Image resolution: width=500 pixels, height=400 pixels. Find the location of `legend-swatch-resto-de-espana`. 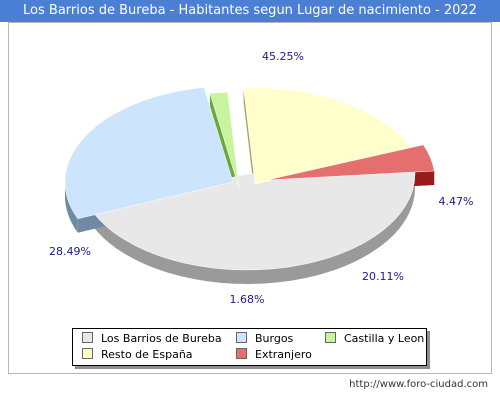

legend-swatch-resto-de-espana is located at coordinates (87, 353).